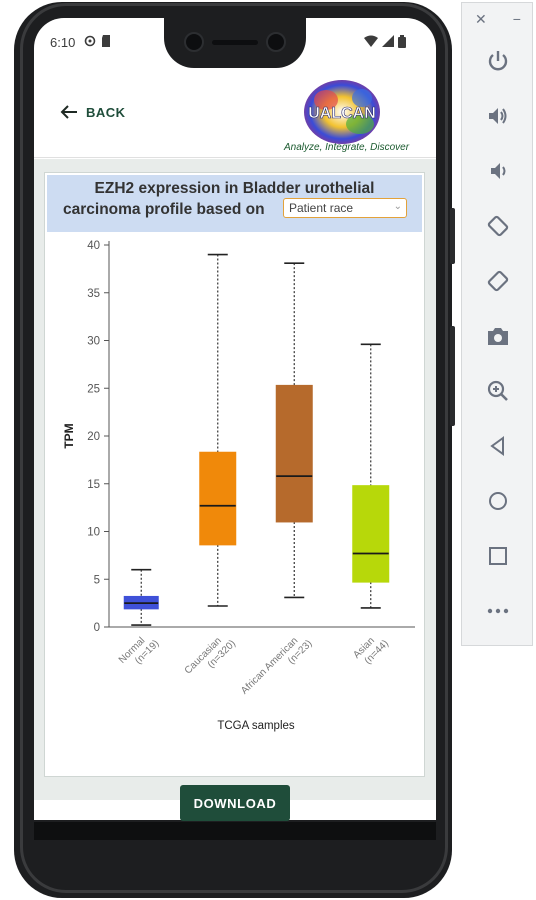  What do you see at coordinates (93, 485) in the screenshot?
I see `y-tick-label: 15` at bounding box center [93, 485].